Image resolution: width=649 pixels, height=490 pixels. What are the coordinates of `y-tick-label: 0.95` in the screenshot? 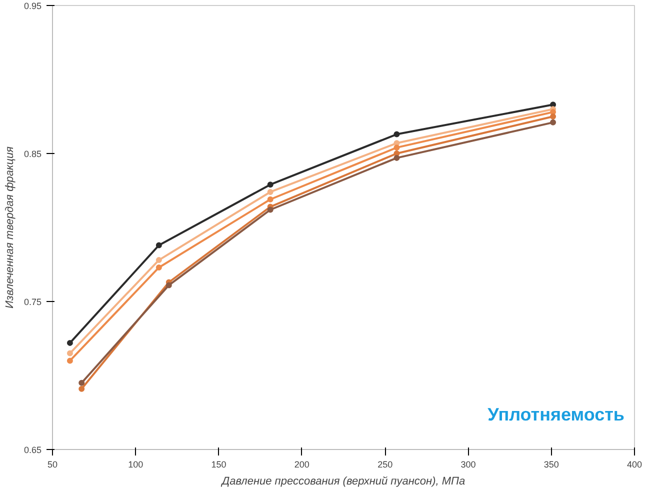 It's located at (33, 6).